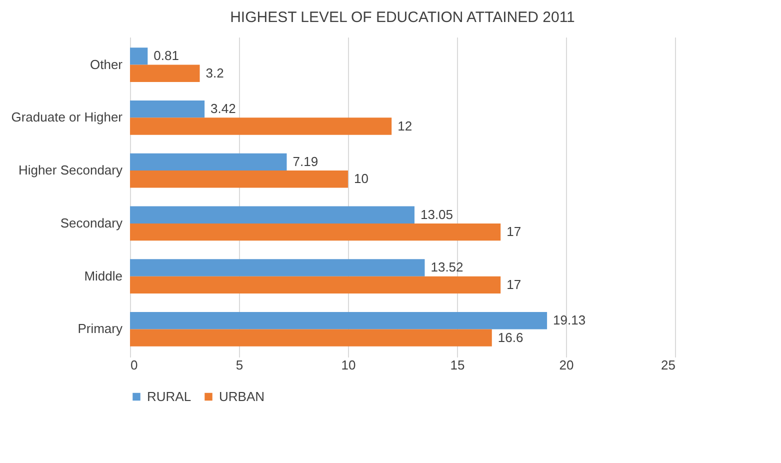 The height and width of the screenshot is (463, 781). What do you see at coordinates (107, 64) in the screenshot?
I see `y-tick-label: Other` at bounding box center [107, 64].